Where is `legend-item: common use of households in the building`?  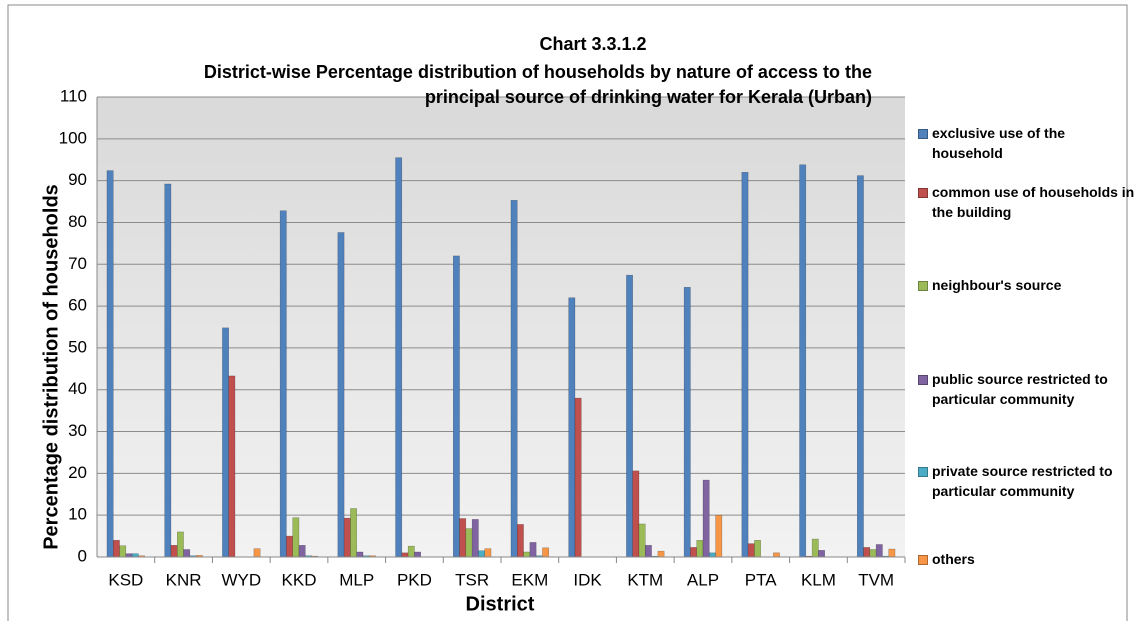
legend-item: common use of households in the building is located at coordinates (1027, 202).